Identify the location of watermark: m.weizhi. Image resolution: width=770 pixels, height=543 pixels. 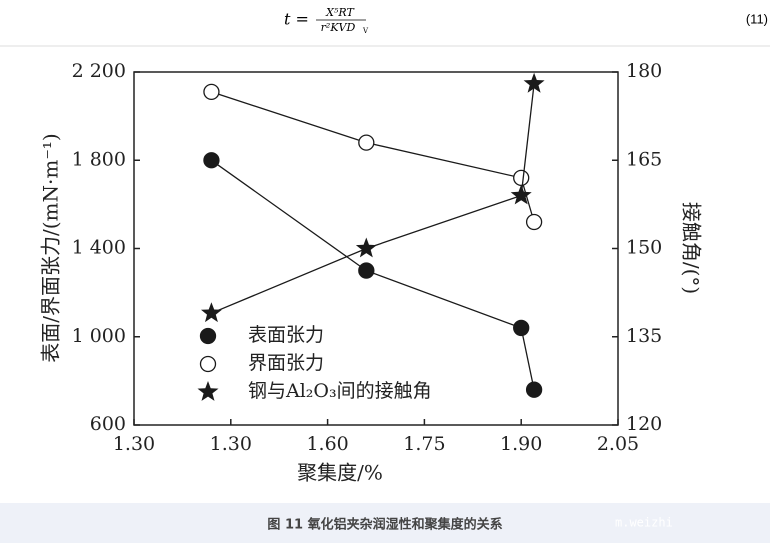
(644, 523).